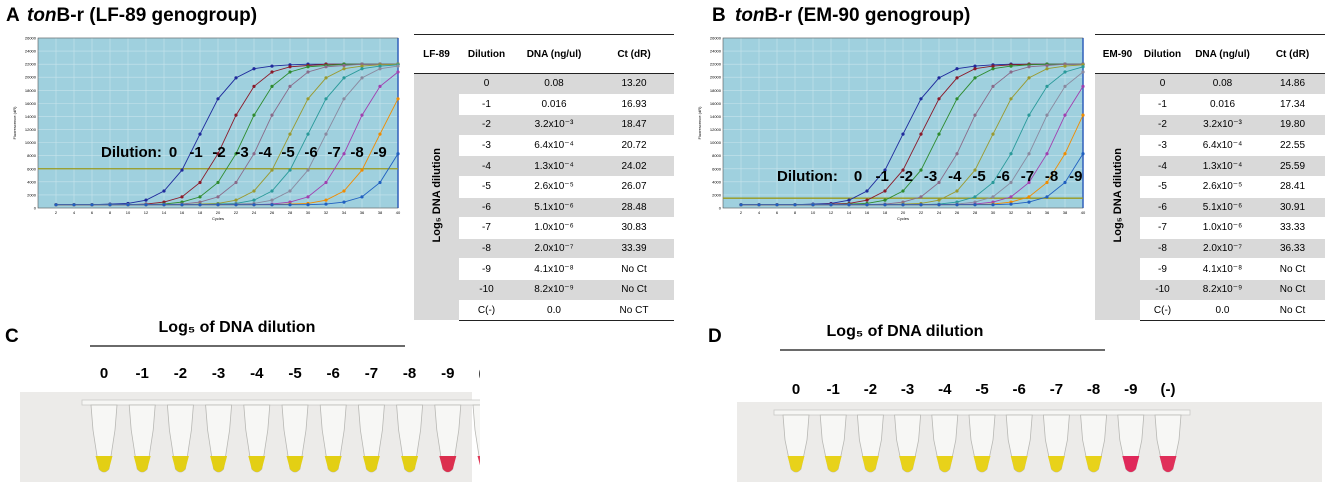  Describe the element at coordinates (486, 208) in the screenshot. I see `table-cell: -6` at that location.